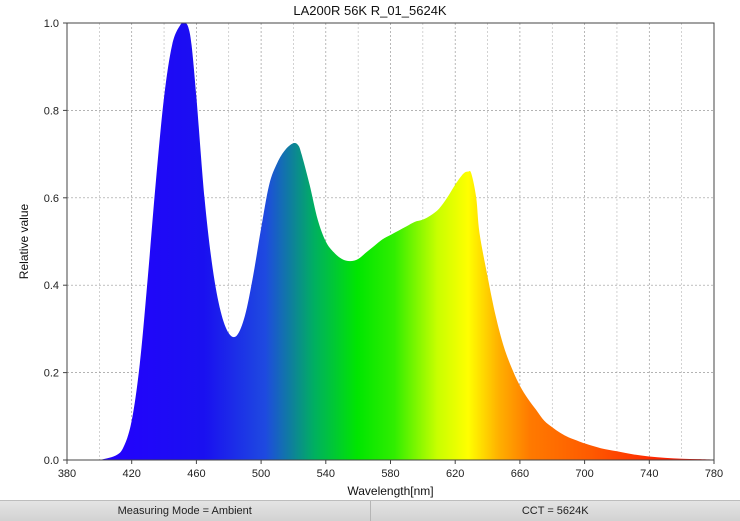  I want to click on x-tick-label: 620, so click(455, 474).